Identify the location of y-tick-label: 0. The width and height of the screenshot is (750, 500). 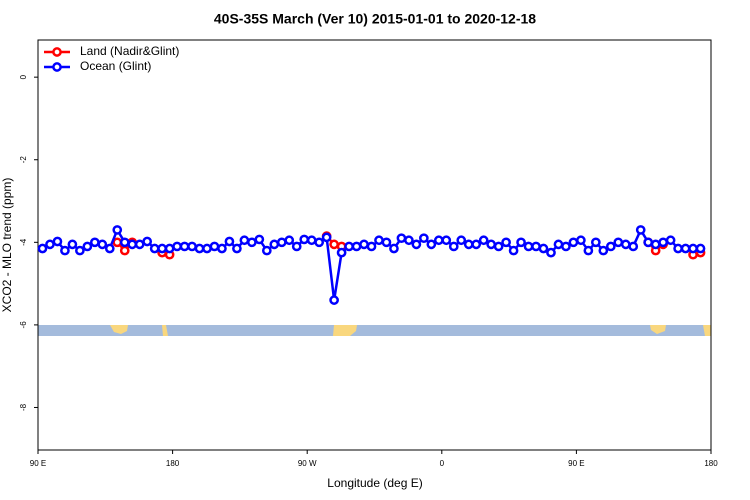
(23, 76).